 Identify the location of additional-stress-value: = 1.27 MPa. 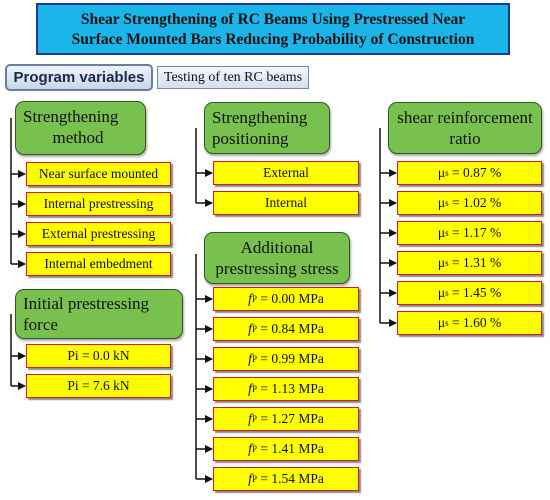
(292, 418).